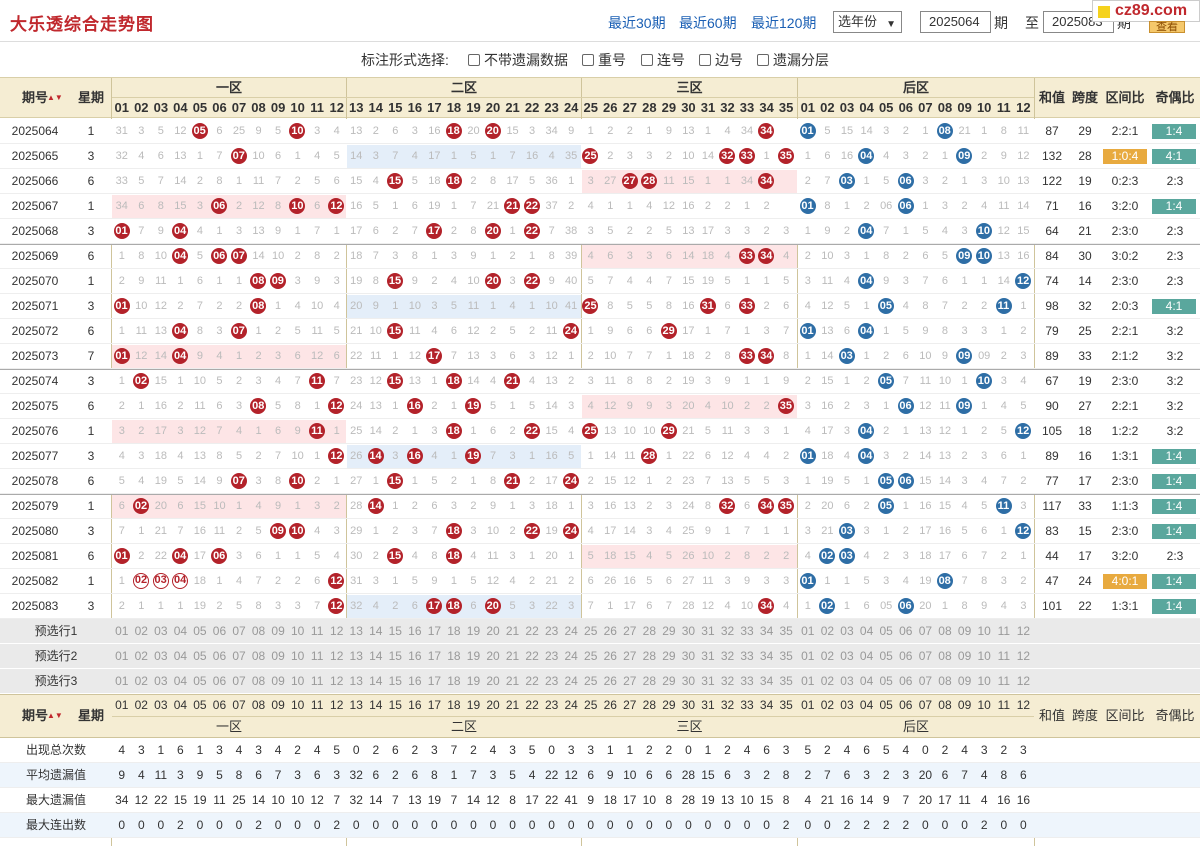 The image size is (1200, 846). I want to click on preselect-number: 31, so click(708, 681).